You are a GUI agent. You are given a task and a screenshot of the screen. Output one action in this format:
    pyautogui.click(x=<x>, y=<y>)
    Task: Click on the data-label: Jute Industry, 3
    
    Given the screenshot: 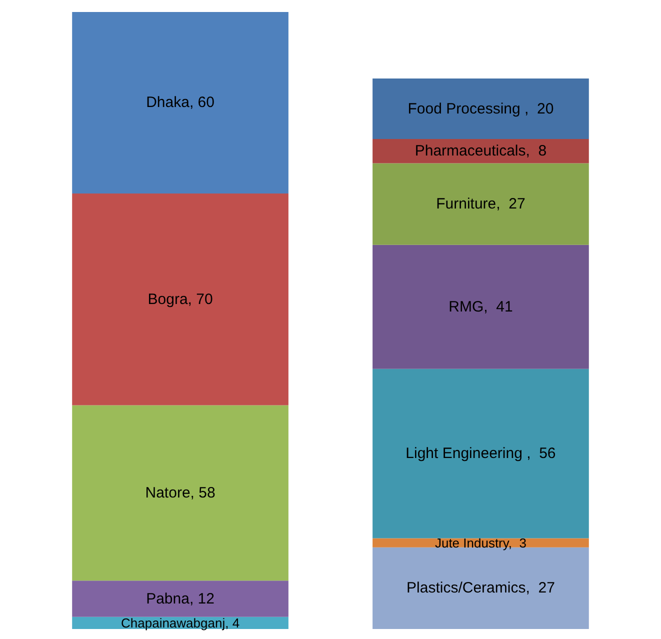 What is the action you would take?
    pyautogui.click(x=480, y=542)
    